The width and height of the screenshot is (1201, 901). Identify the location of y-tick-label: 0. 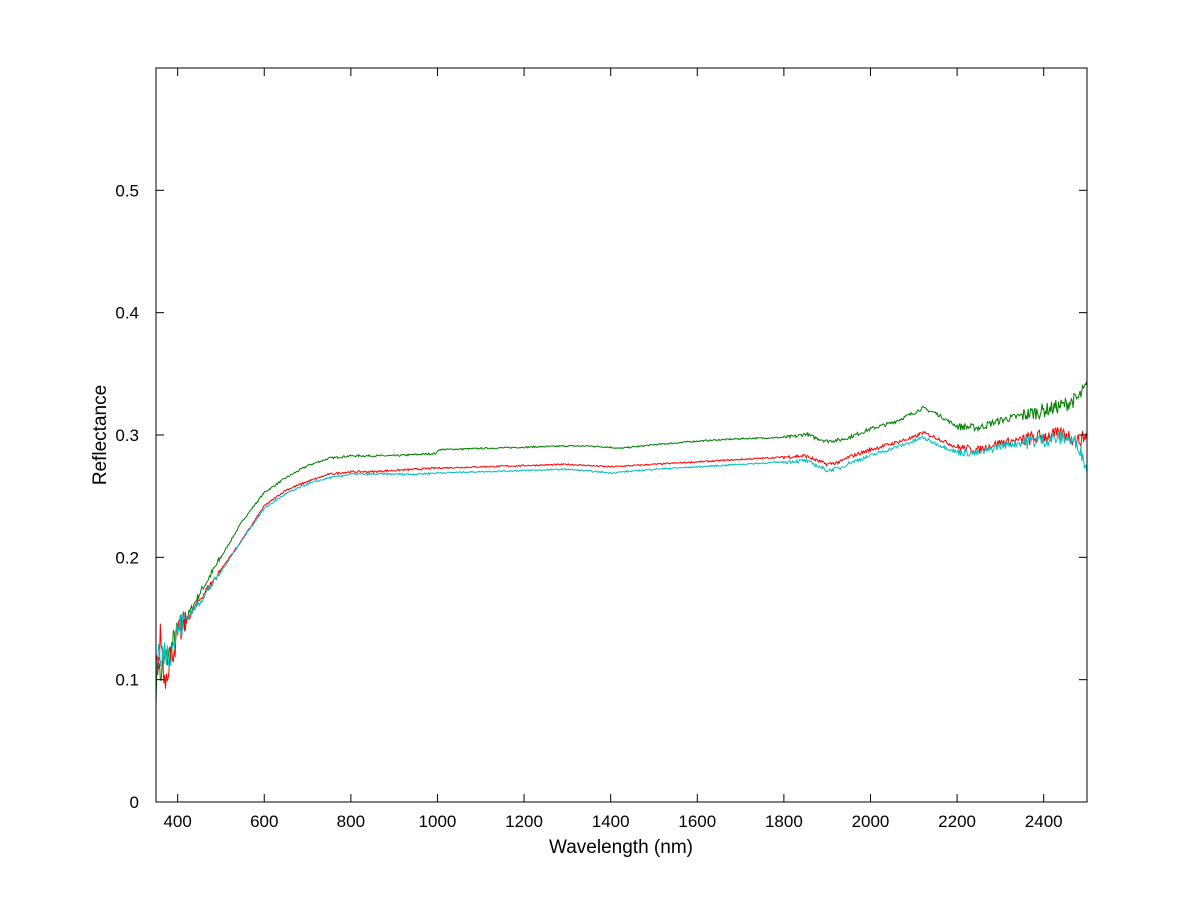
(134, 802).